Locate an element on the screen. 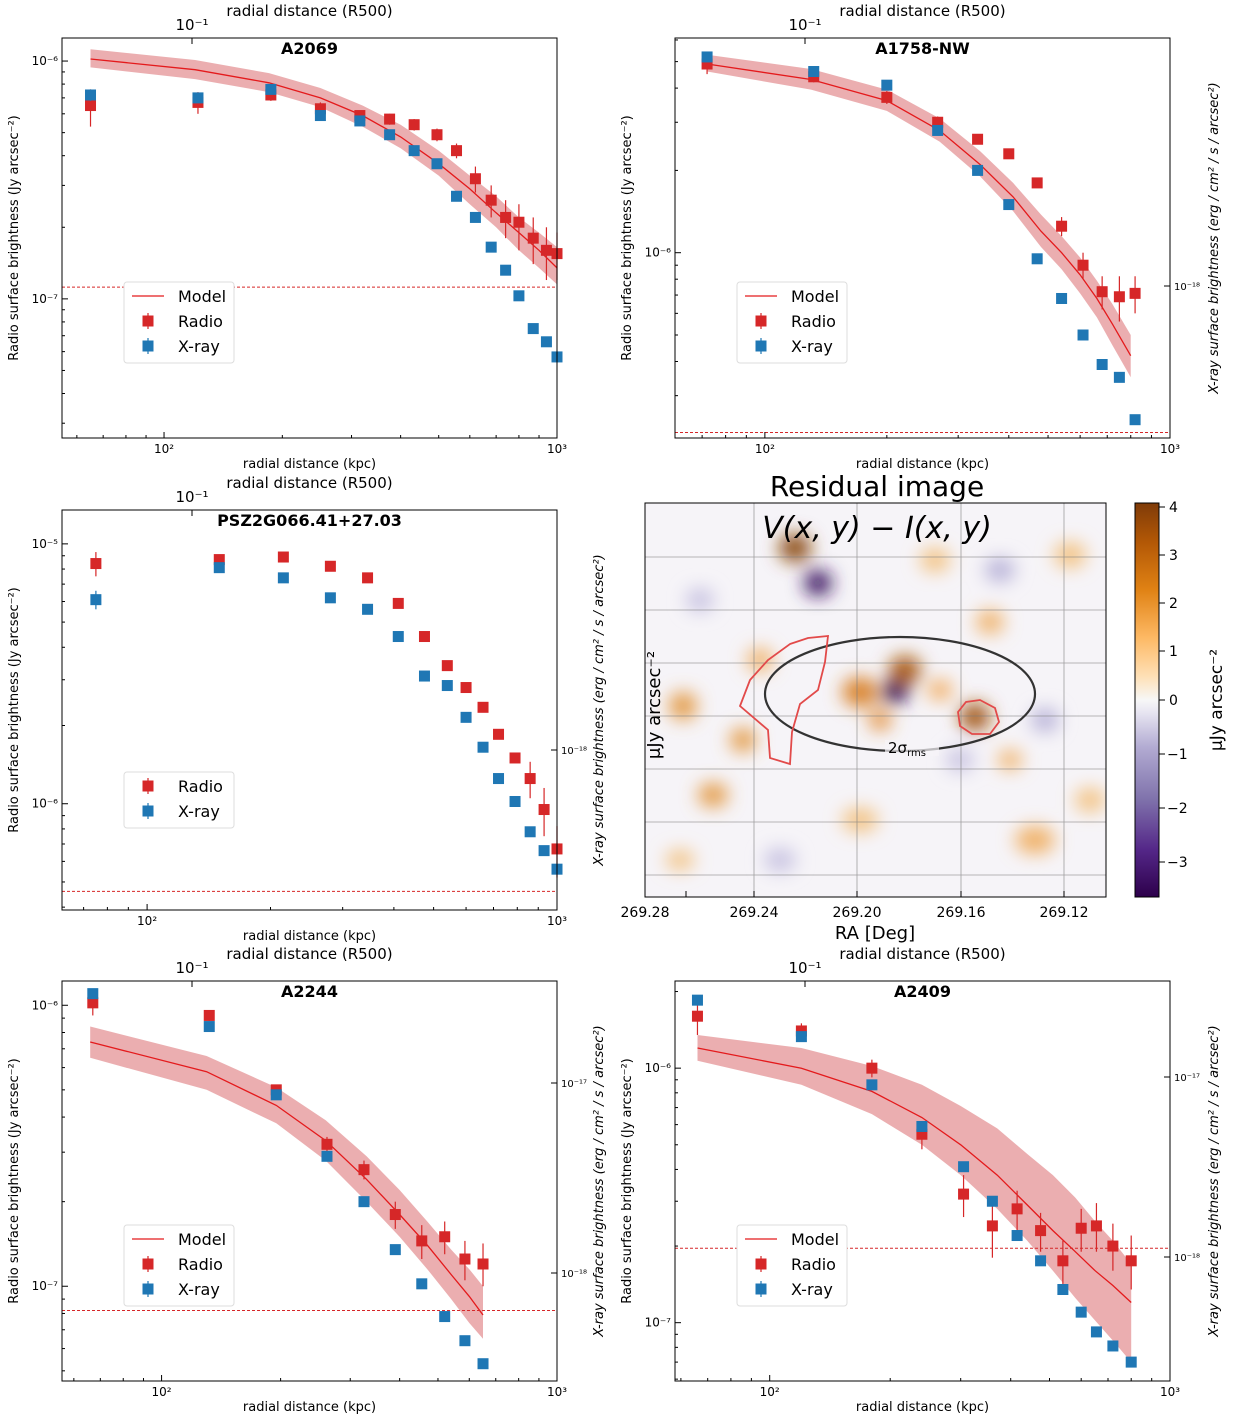 The height and width of the screenshot is (1418, 1237). sigma-label: 2σrms is located at coordinates (907, 749).